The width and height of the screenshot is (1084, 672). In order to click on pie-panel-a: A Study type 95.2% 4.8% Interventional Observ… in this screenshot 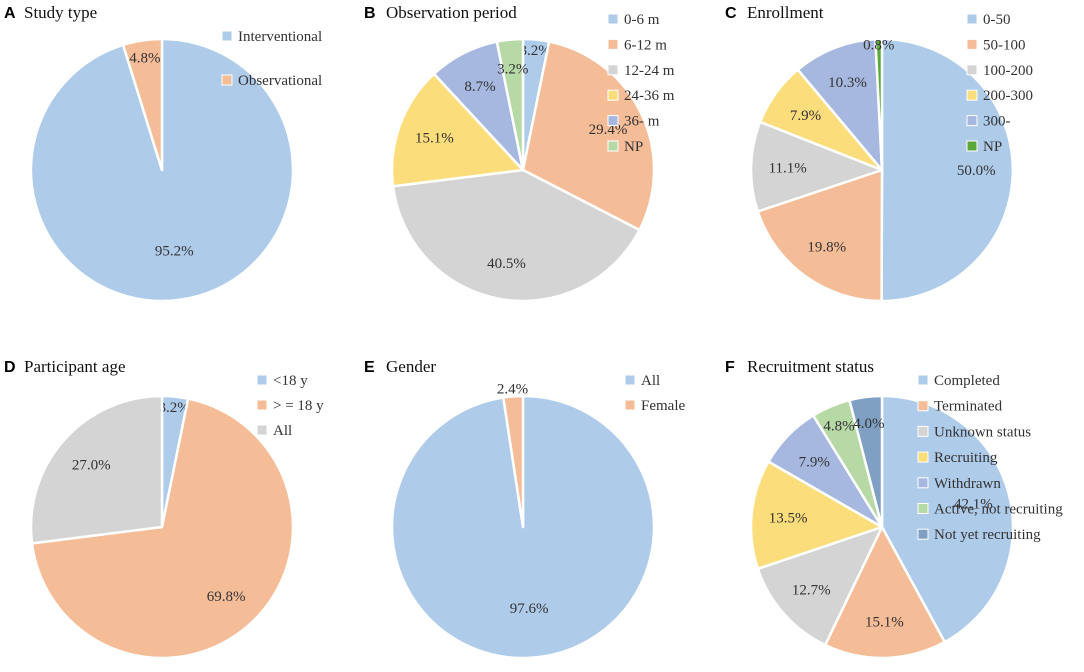, I will do `click(163, 153)`.